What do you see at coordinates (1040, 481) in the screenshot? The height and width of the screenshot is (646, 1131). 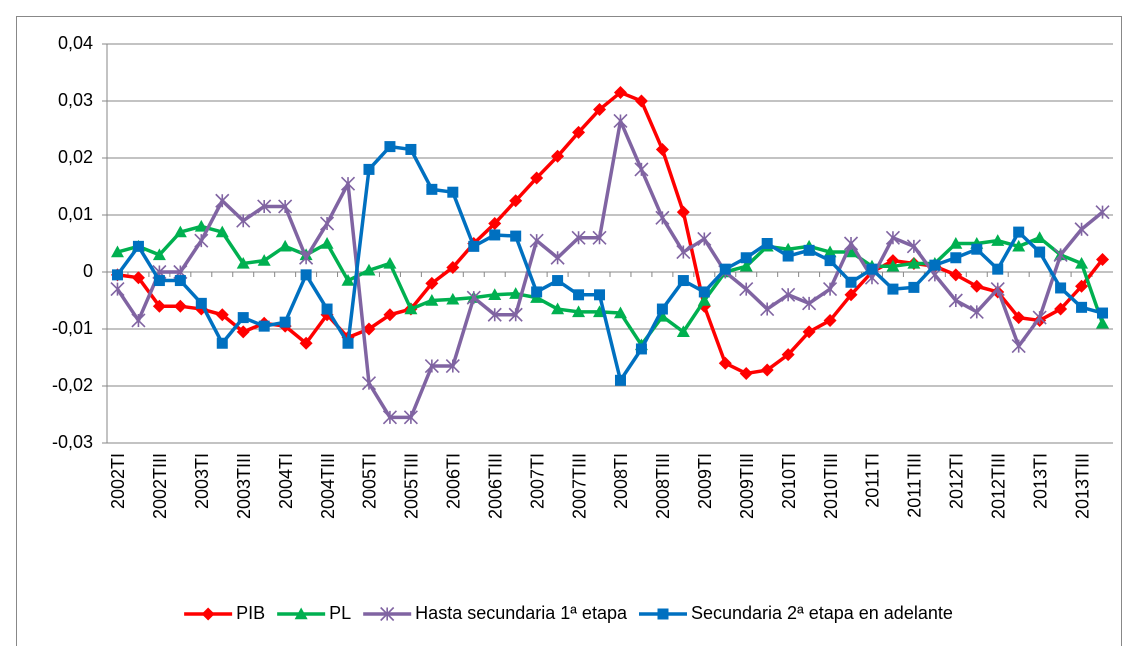 I see `x-tick-label: 2013TI` at bounding box center [1040, 481].